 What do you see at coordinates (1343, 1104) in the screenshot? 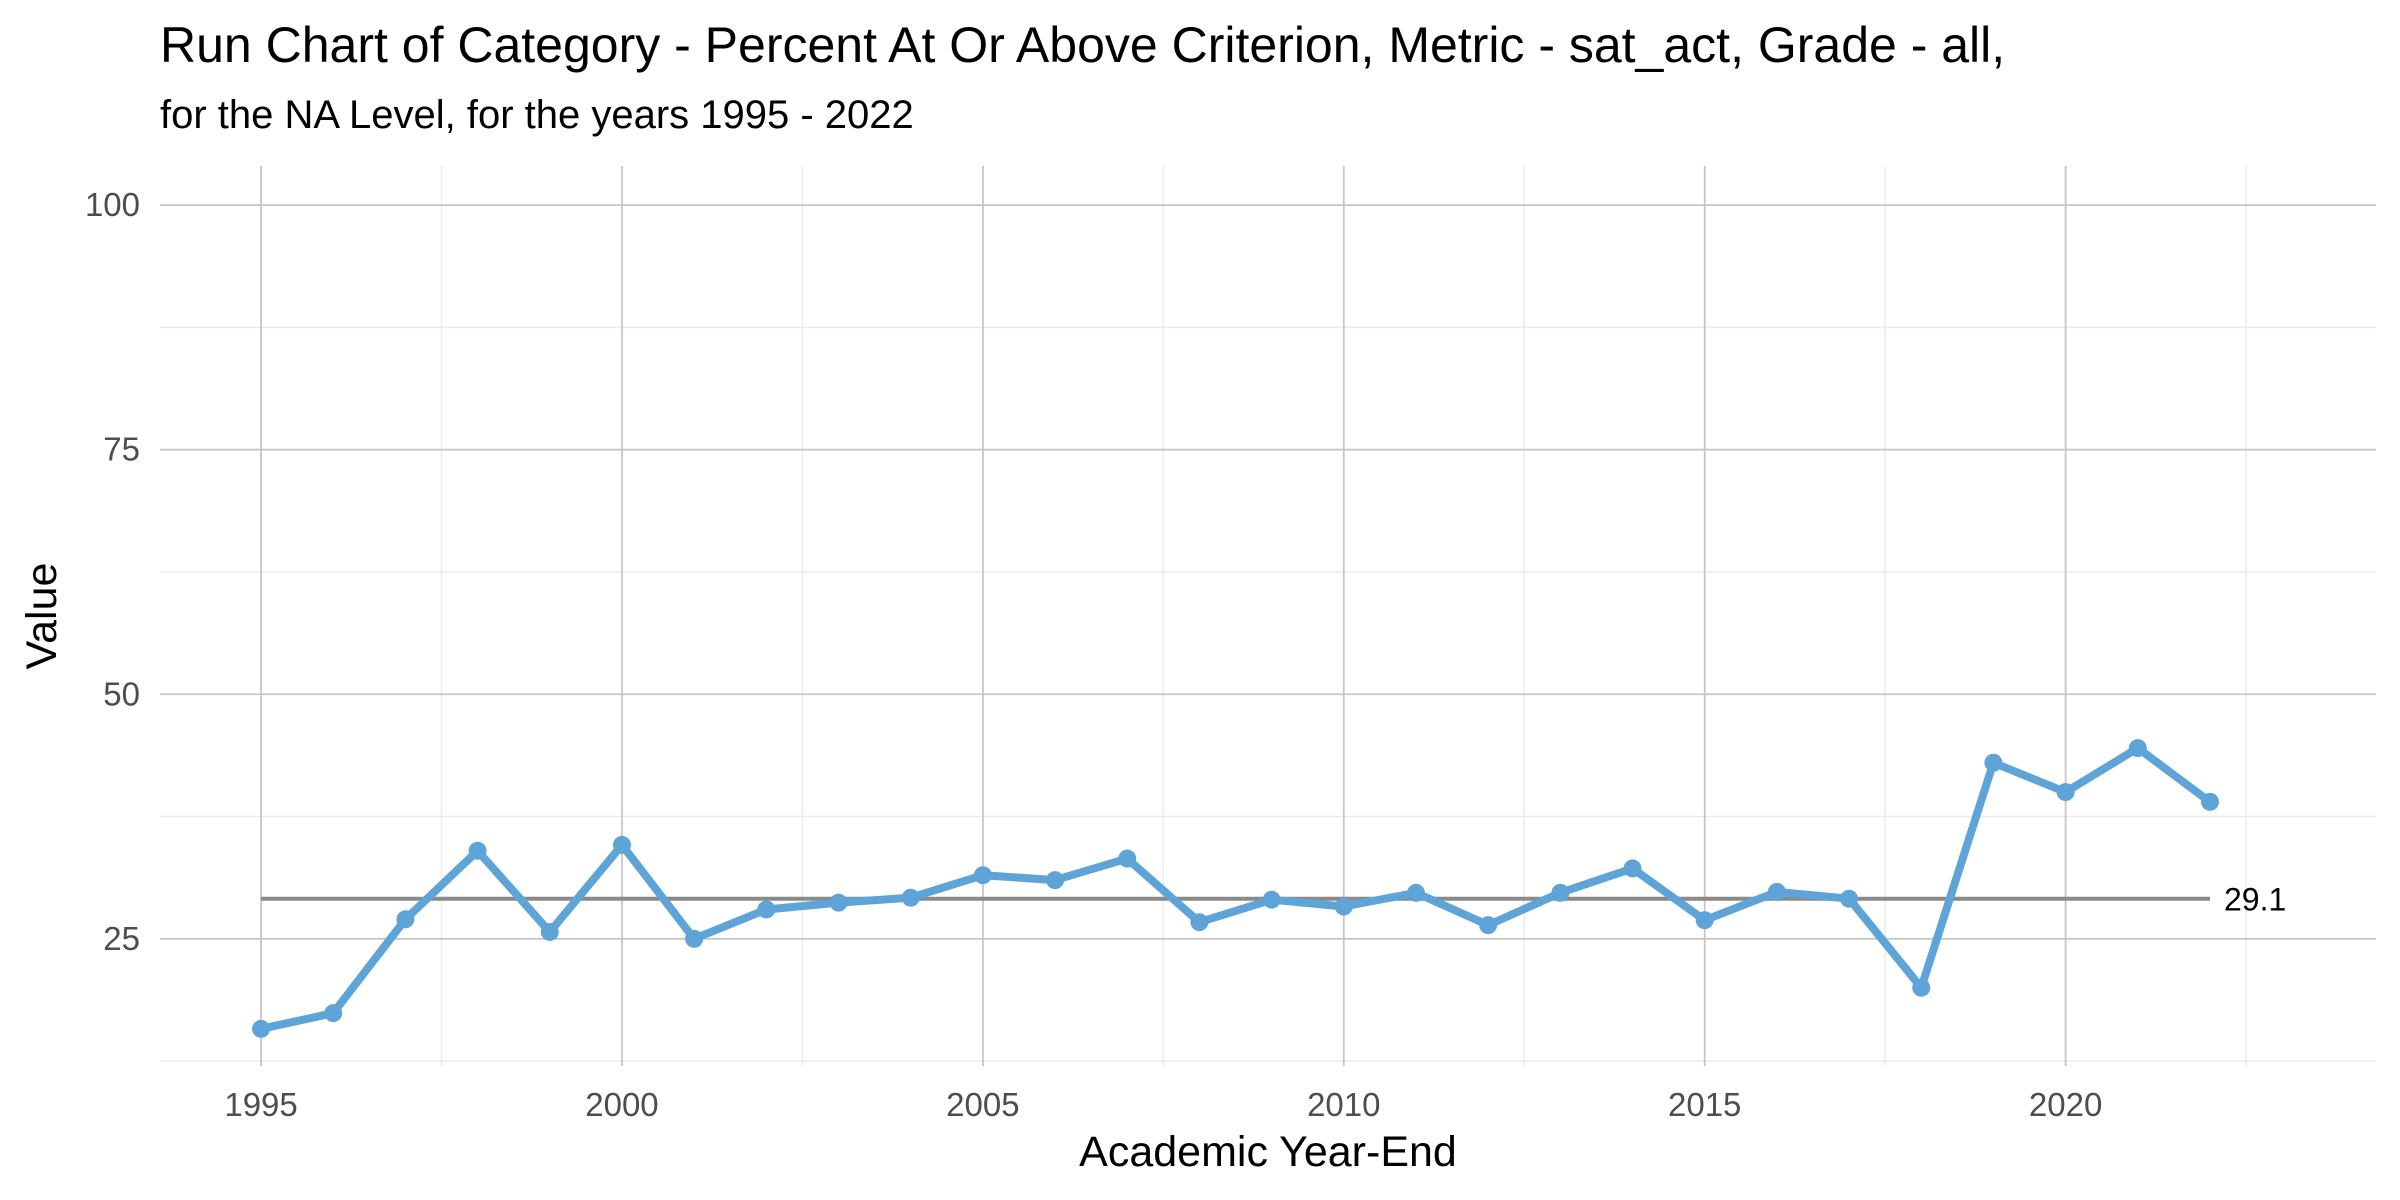
I see `x-tick-label: 2010` at bounding box center [1343, 1104].